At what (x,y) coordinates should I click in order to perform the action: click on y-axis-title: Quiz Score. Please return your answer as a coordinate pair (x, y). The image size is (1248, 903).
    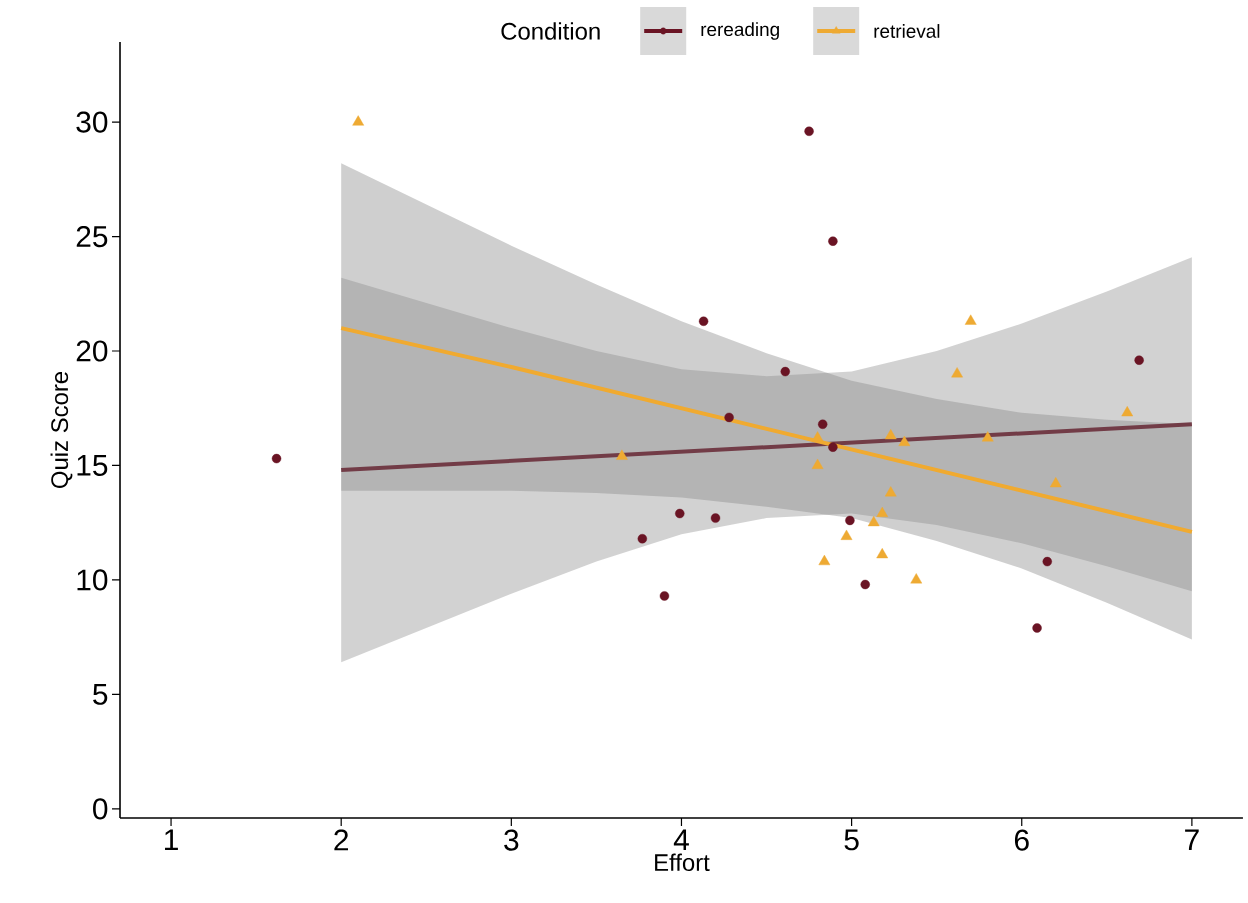
    Looking at the image, I should click on (61, 429).